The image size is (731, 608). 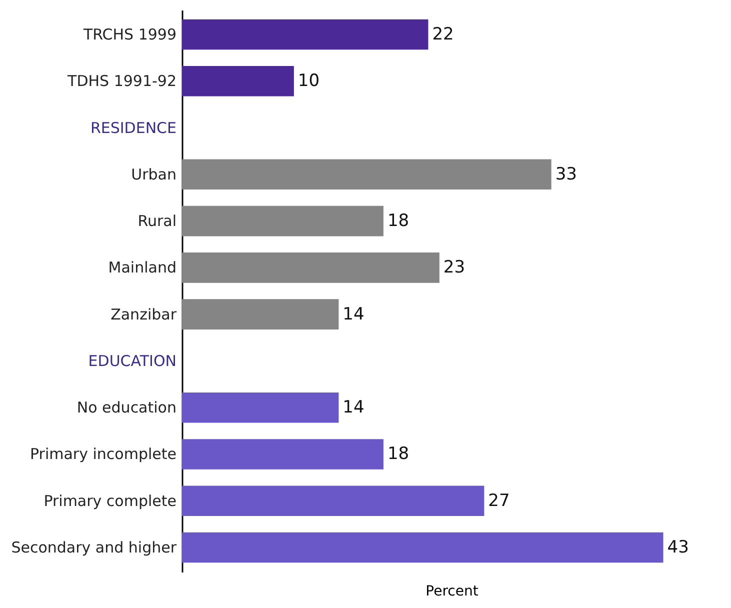 What do you see at coordinates (454, 268) in the screenshot?
I see `data-label: 23` at bounding box center [454, 268].